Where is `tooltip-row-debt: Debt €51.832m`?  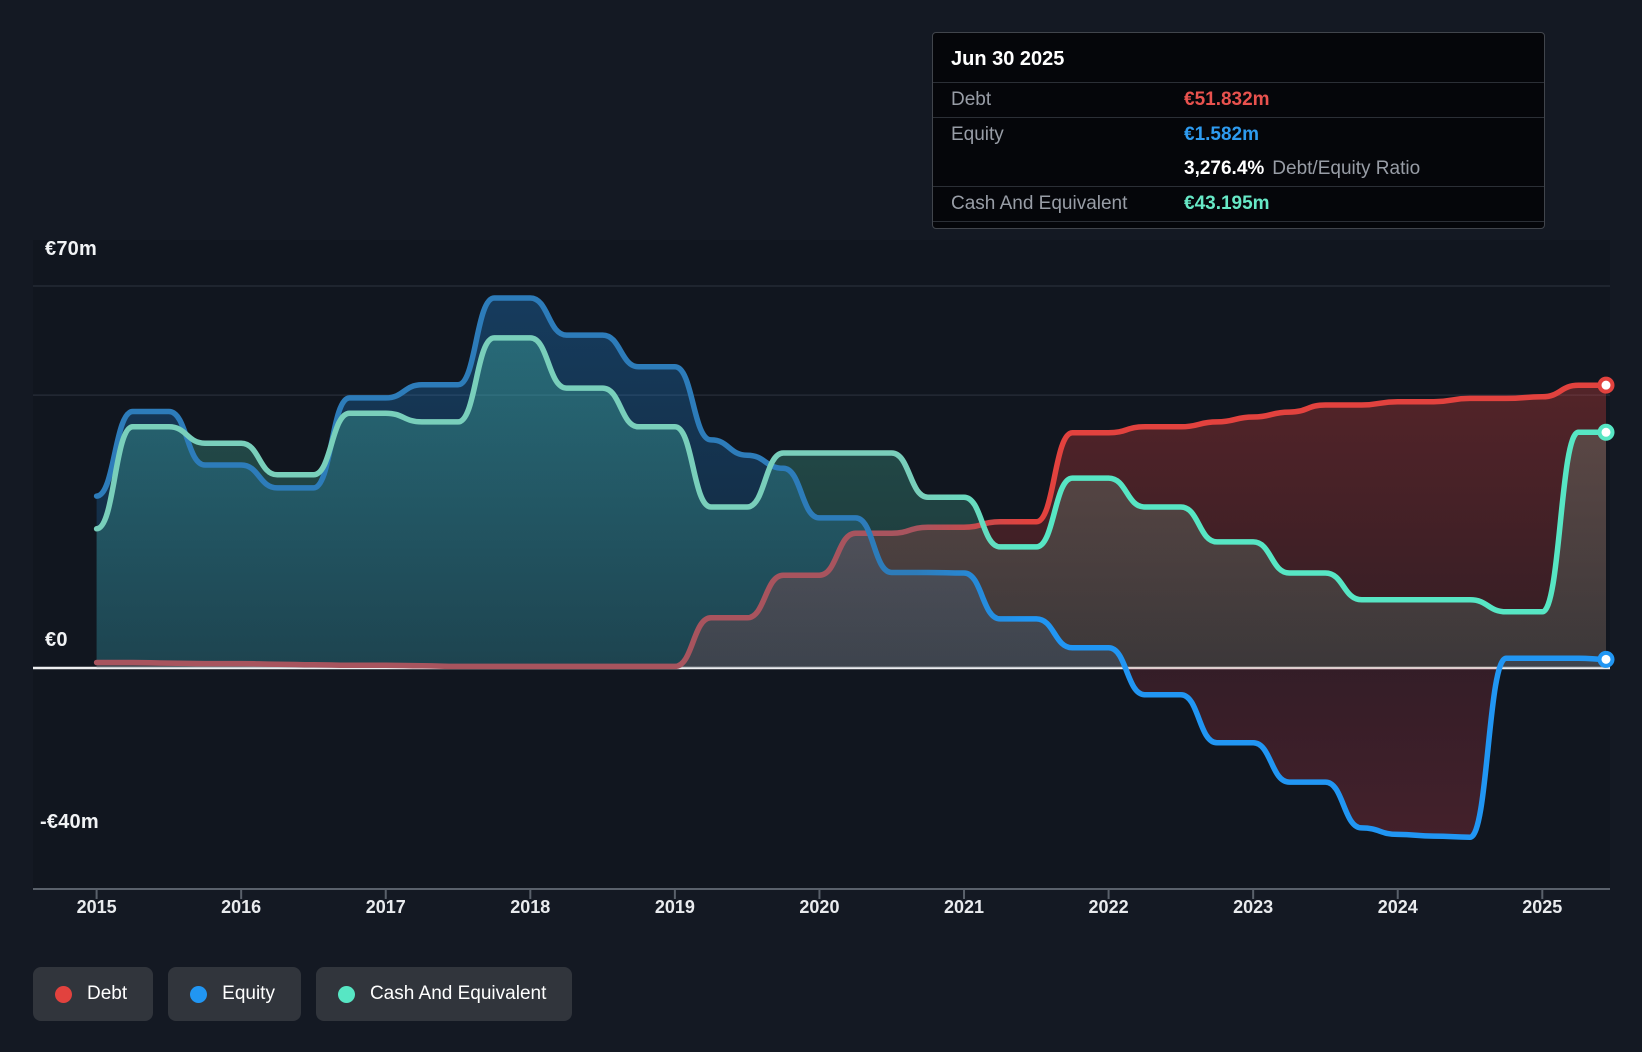 tooltip-row-debt: Debt €51.832m is located at coordinates (1238, 100).